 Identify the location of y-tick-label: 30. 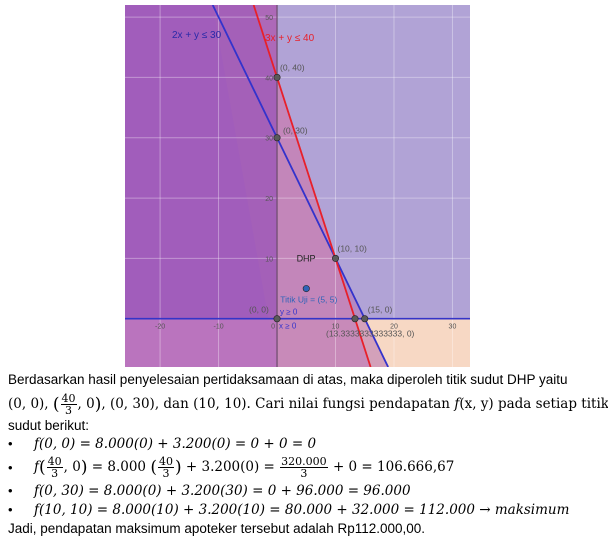
(269, 139).